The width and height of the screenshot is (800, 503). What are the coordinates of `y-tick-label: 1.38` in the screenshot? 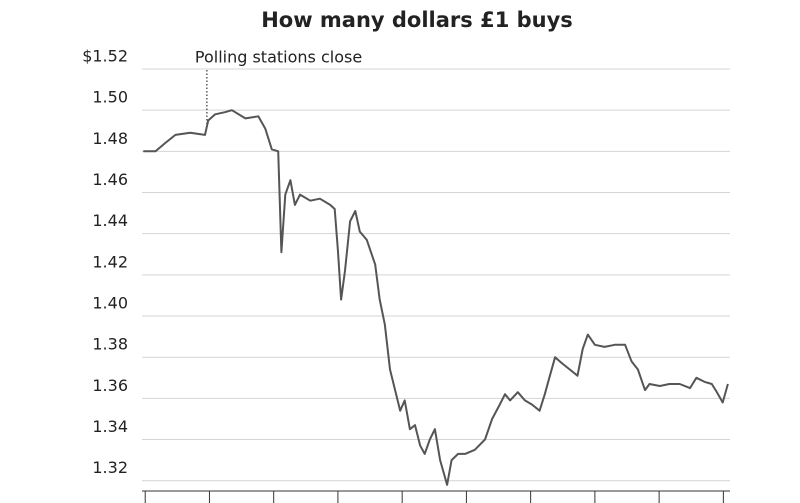 It's located at (110, 344).